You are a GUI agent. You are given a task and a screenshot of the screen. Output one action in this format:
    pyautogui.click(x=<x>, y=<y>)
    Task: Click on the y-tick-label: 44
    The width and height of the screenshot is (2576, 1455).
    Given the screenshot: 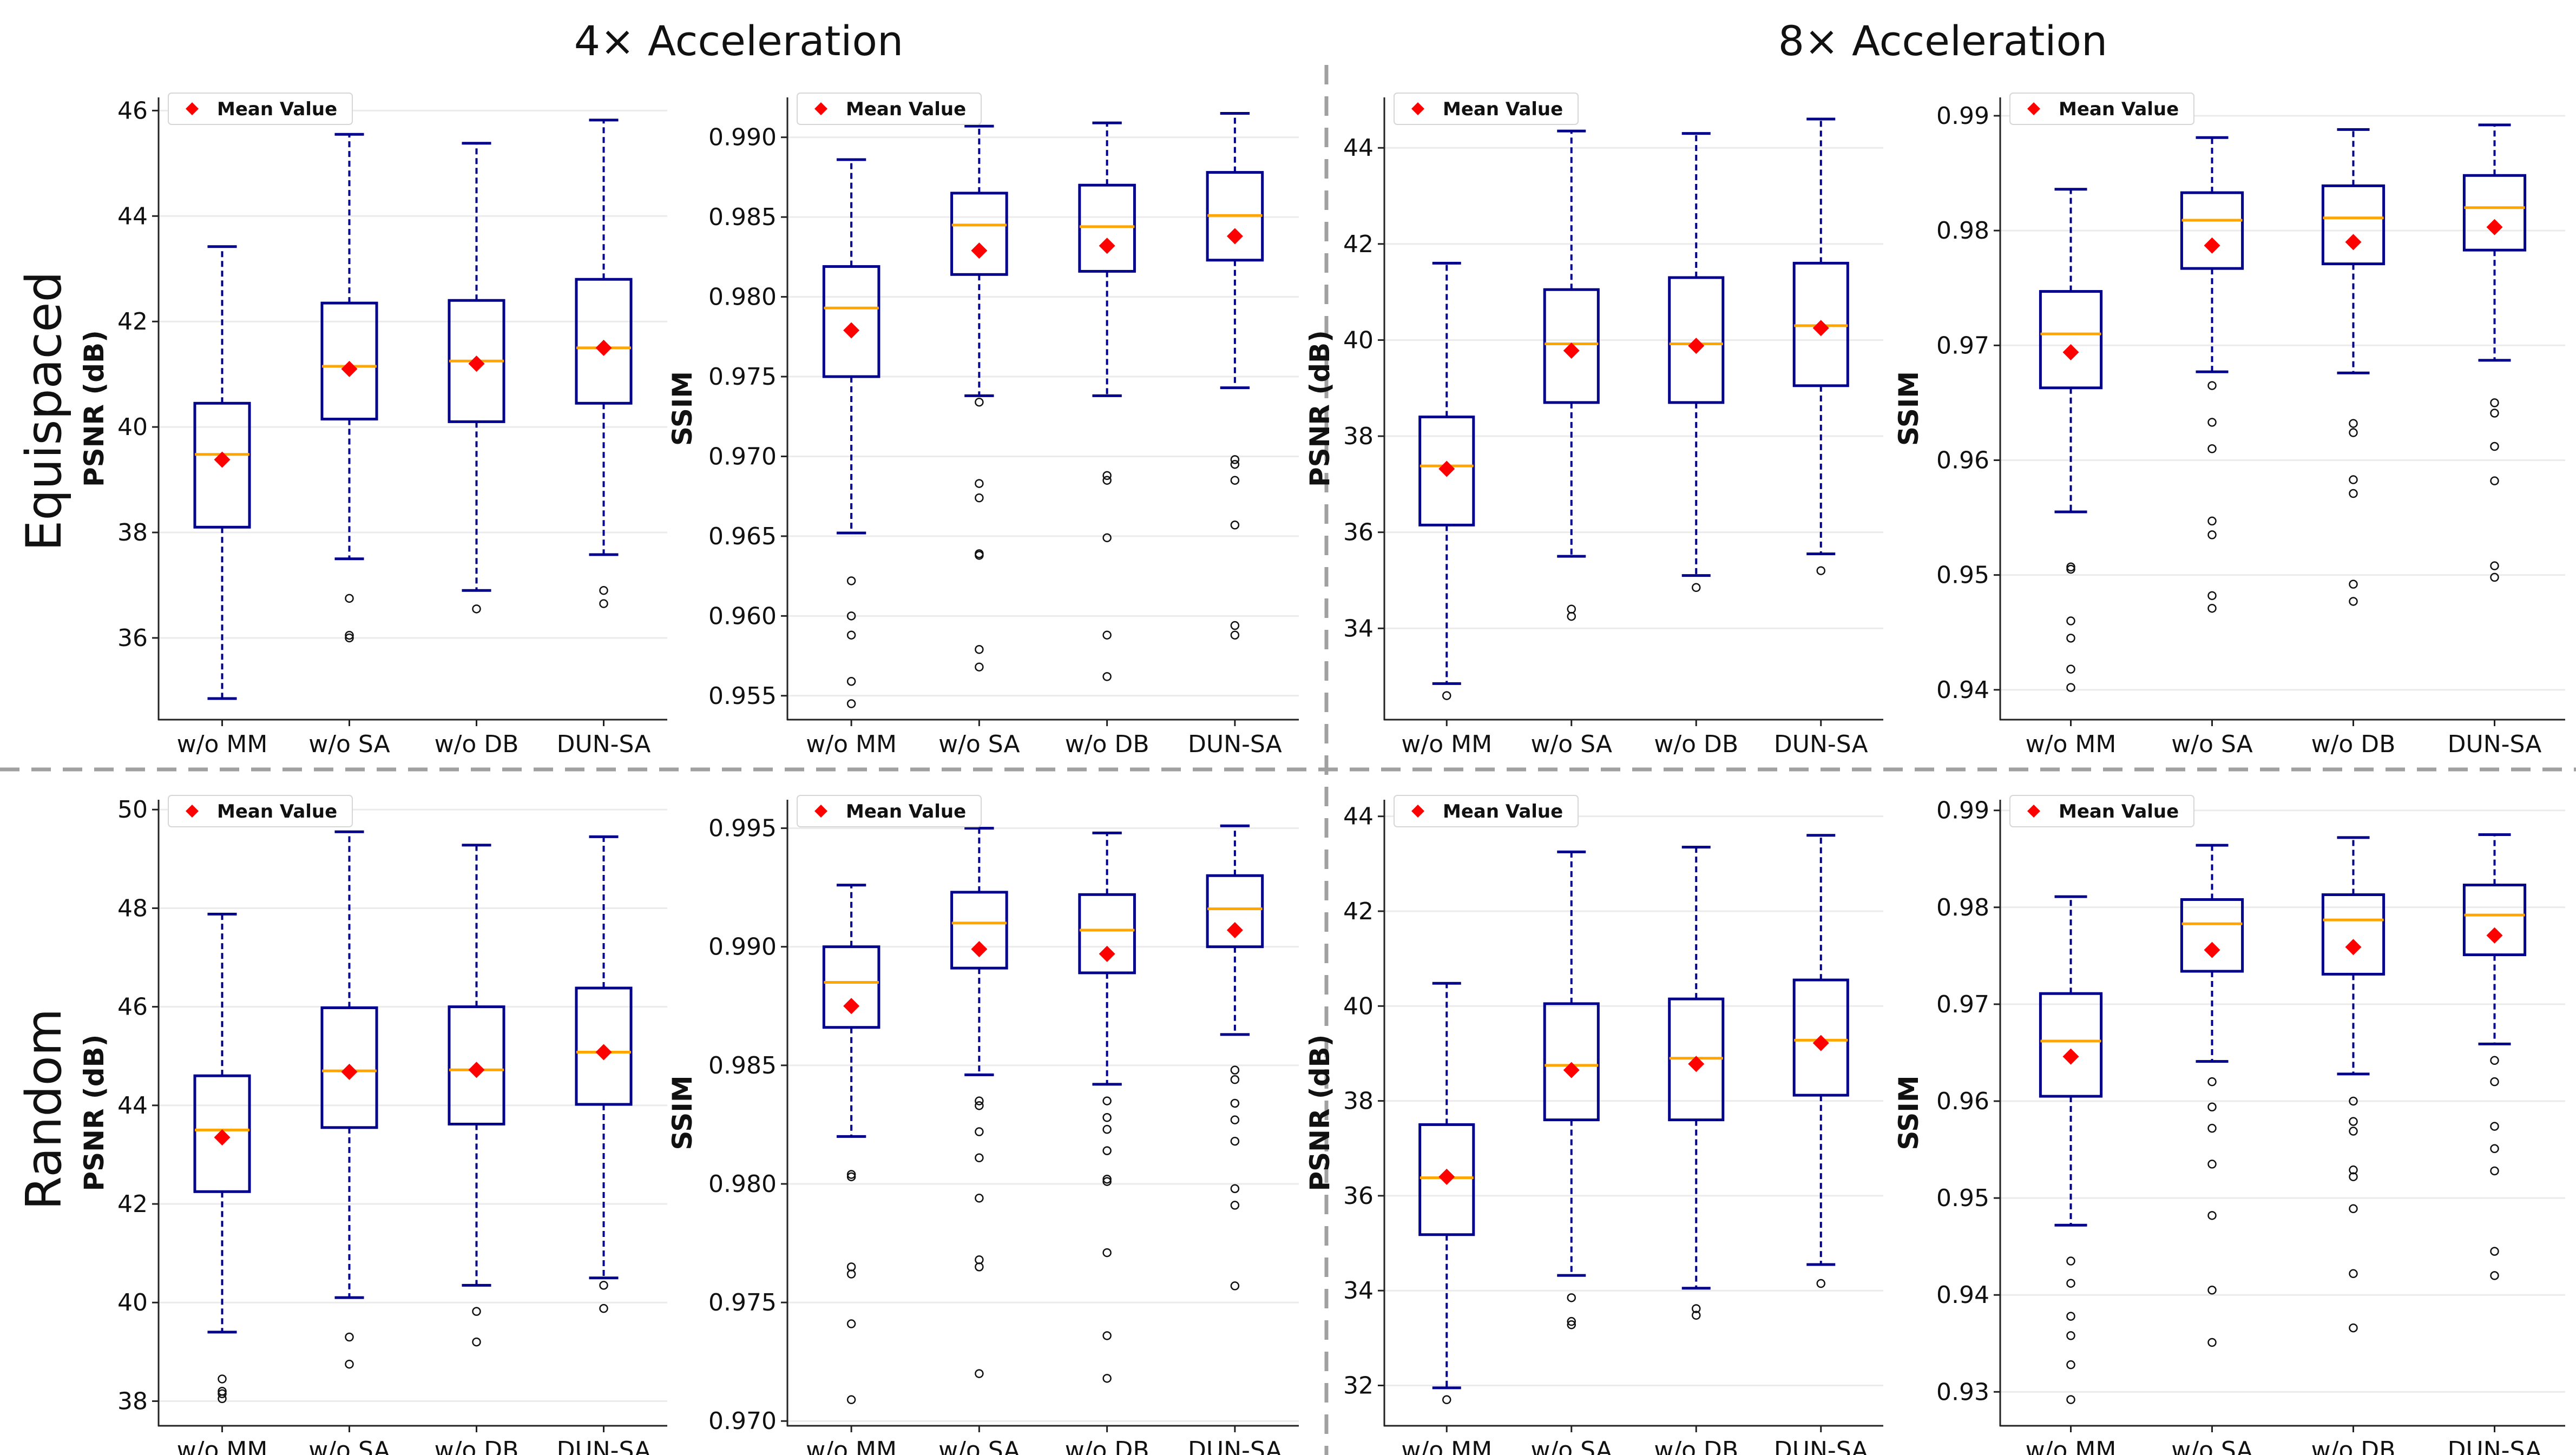 What is the action you would take?
    pyautogui.click(x=1358, y=148)
    